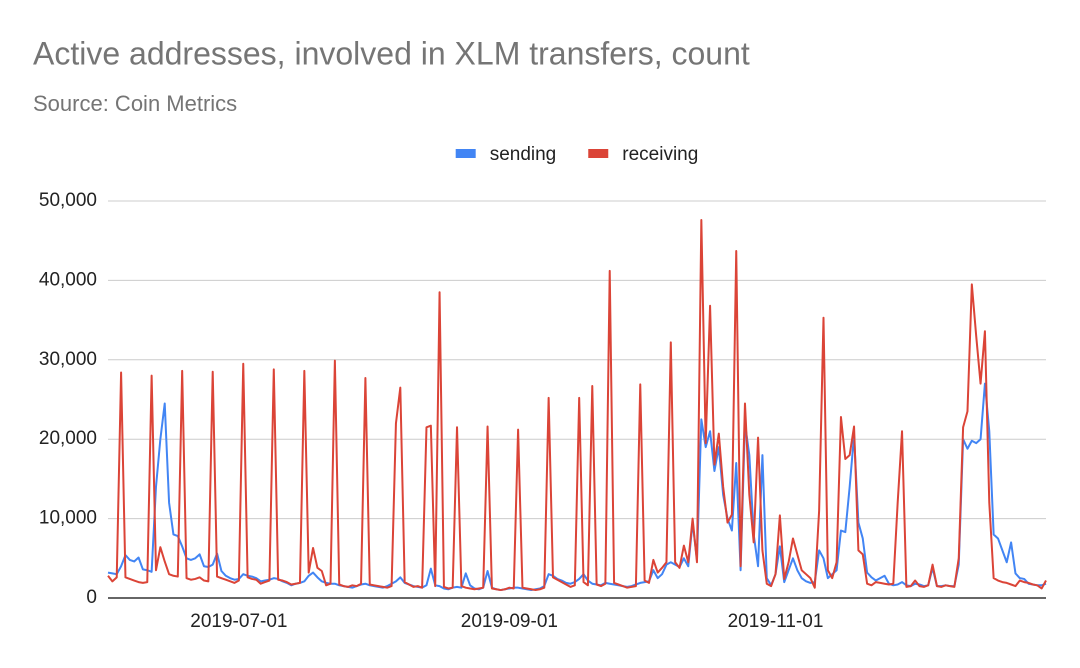 Image resolution: width=1080 pixels, height=668 pixels. Describe the element at coordinates (68, 438) in the screenshot. I see `y-tick-label: 20,000` at that location.